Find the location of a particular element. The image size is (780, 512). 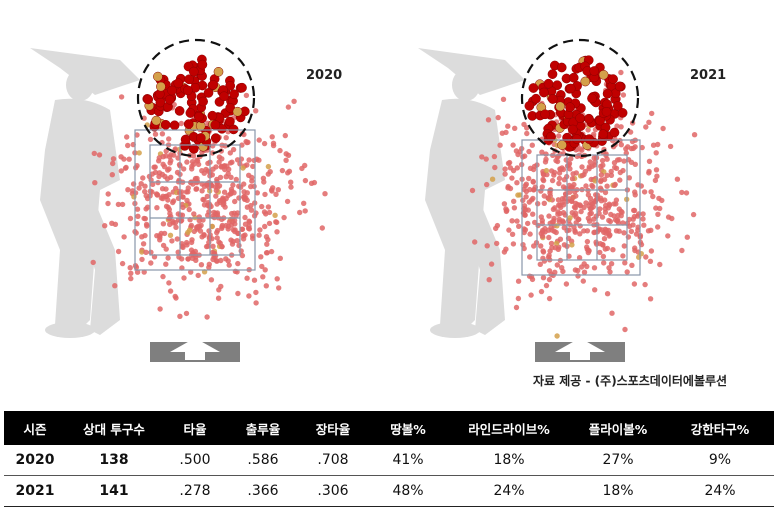

col-header: 강한타구% is located at coordinates (720, 428).